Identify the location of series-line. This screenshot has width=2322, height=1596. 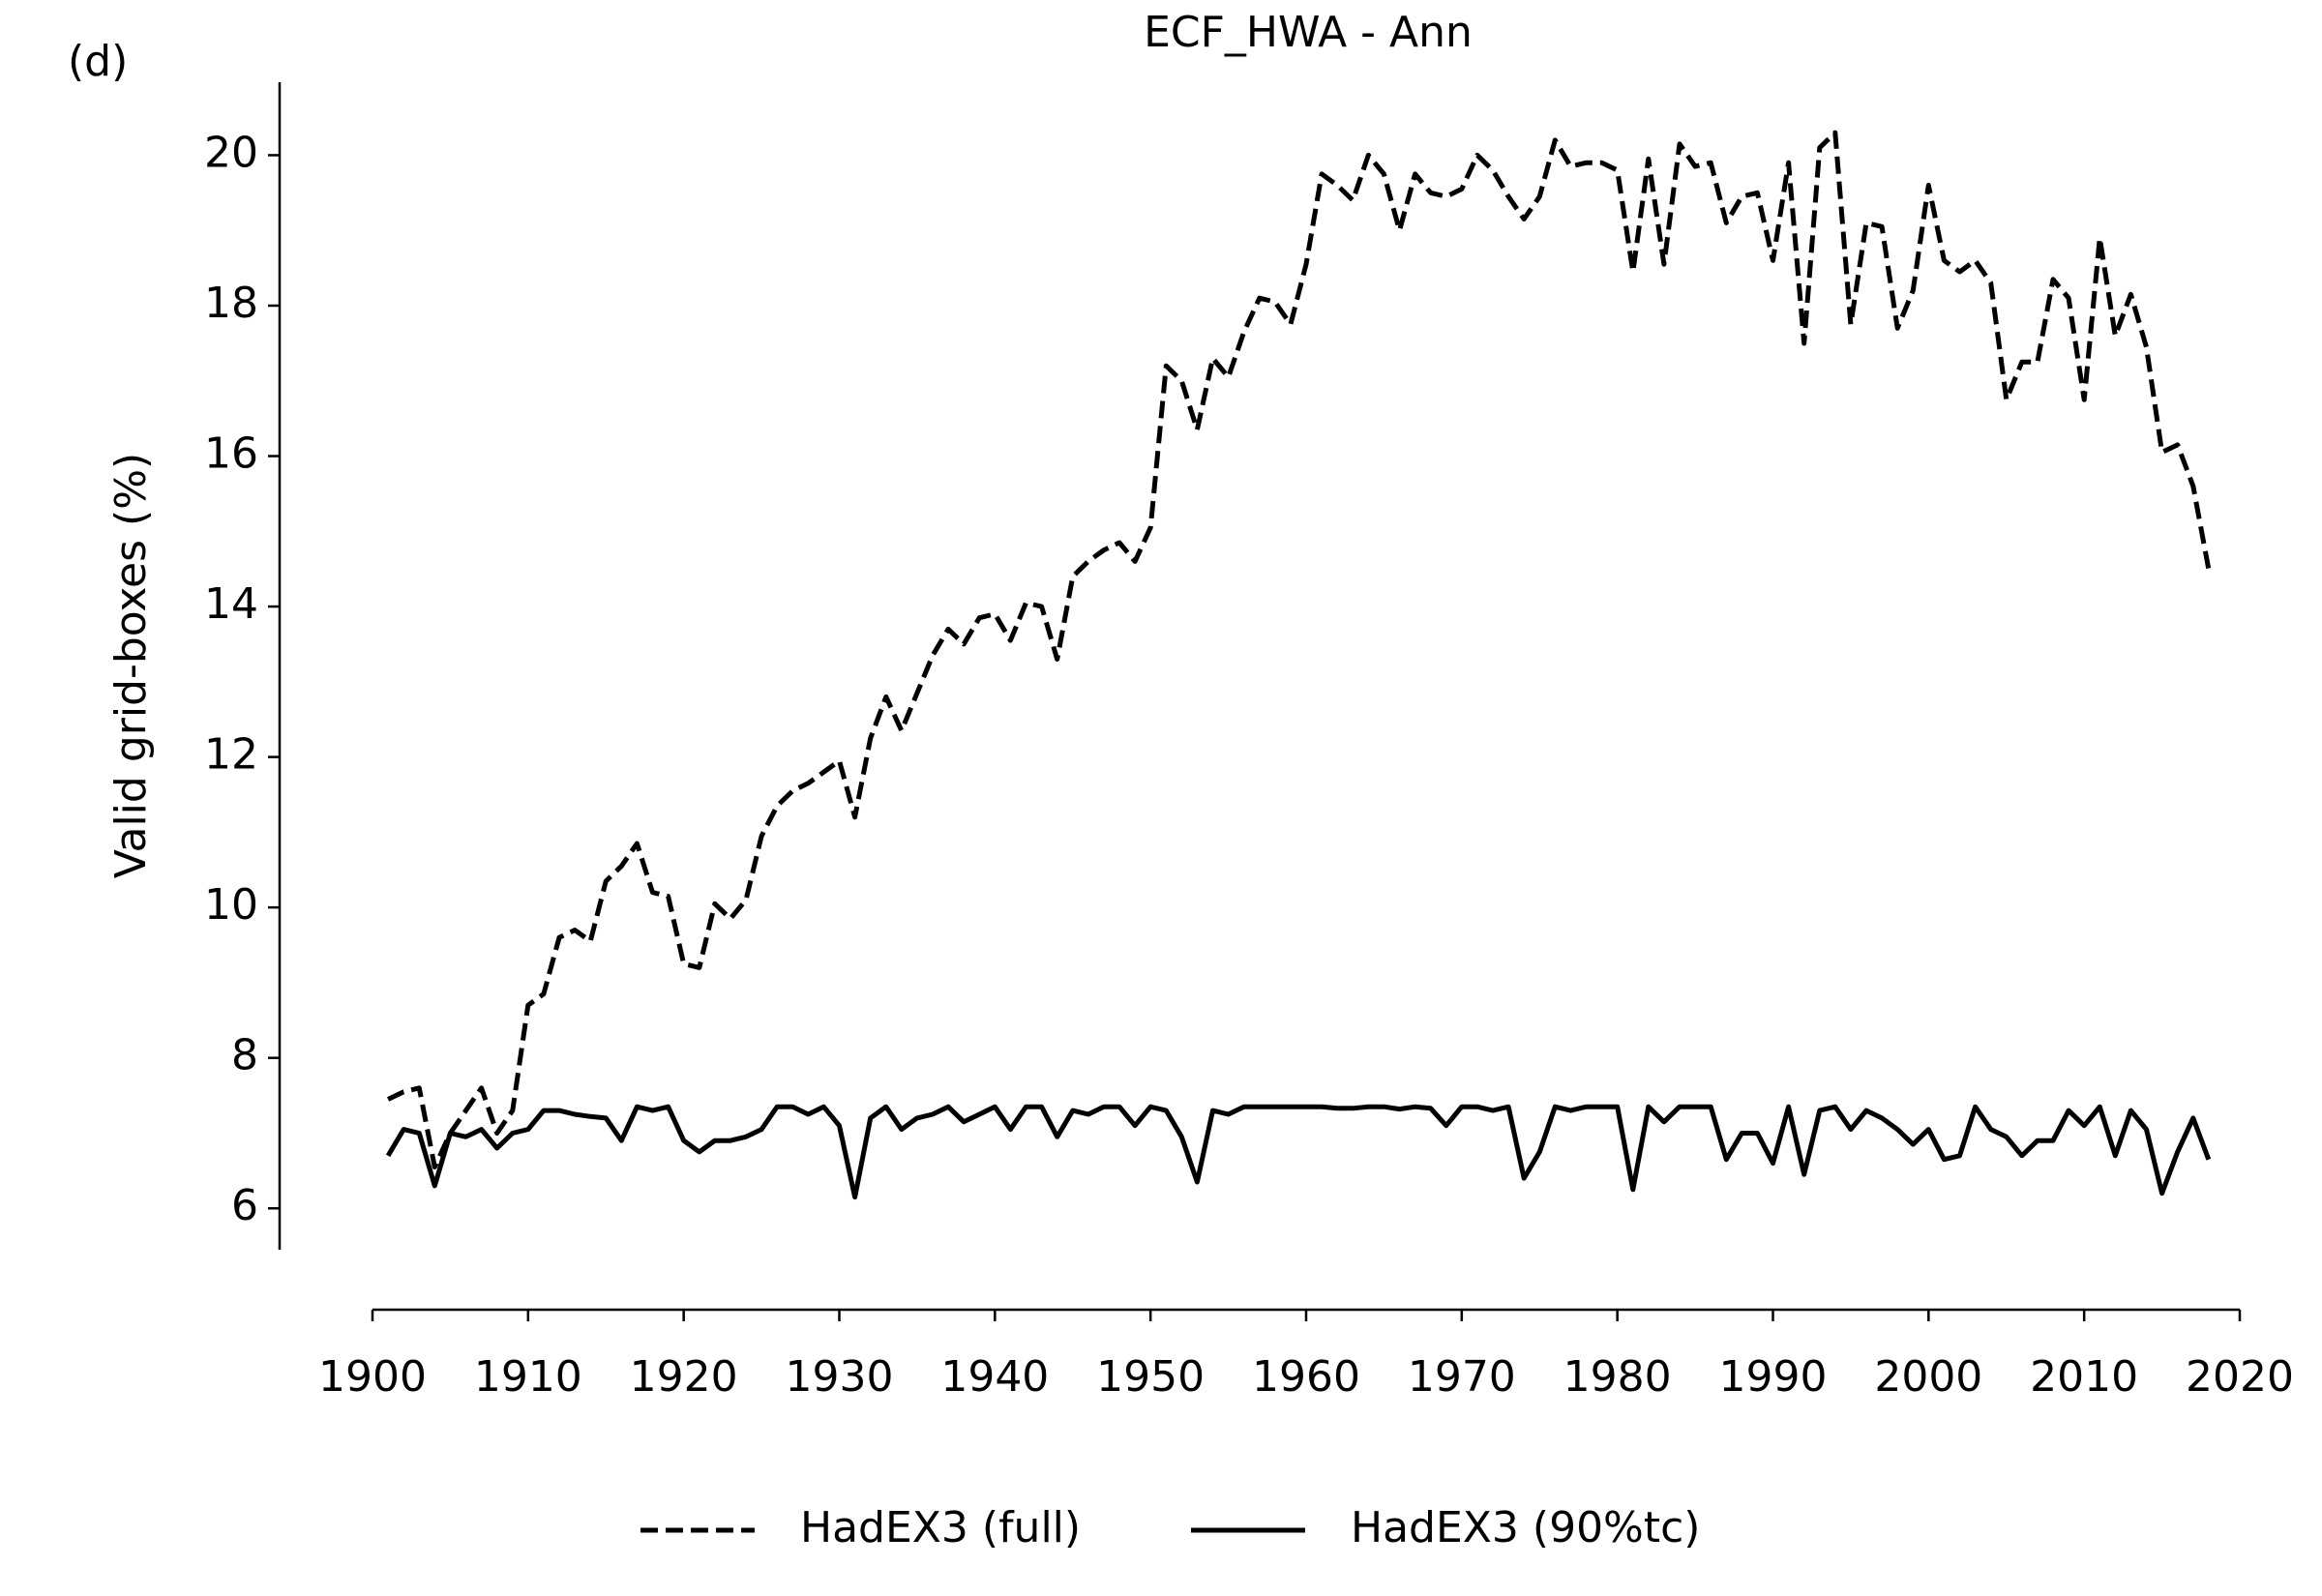
(1298, 1152).